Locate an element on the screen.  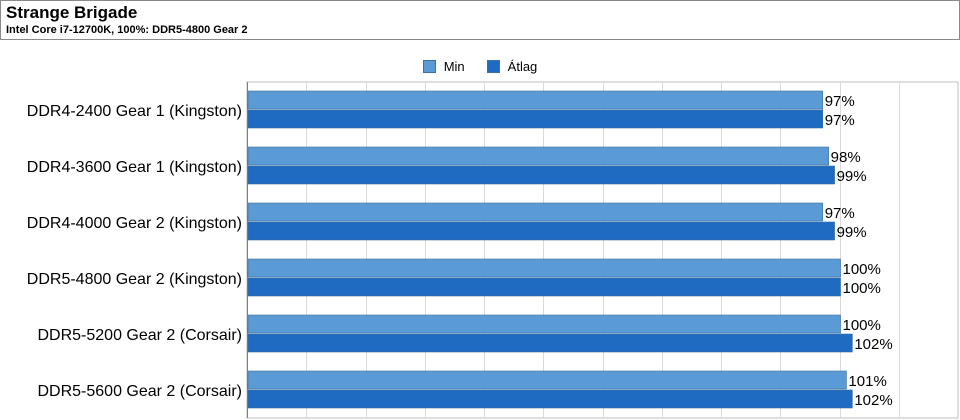
data-label-atlag: 100% is located at coordinates (862, 288).